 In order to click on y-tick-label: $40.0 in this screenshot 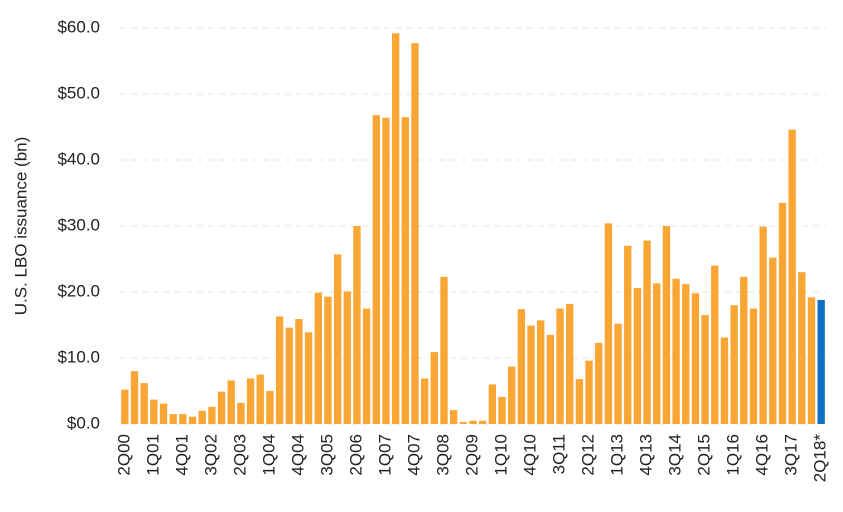, I will do `click(78, 158)`.